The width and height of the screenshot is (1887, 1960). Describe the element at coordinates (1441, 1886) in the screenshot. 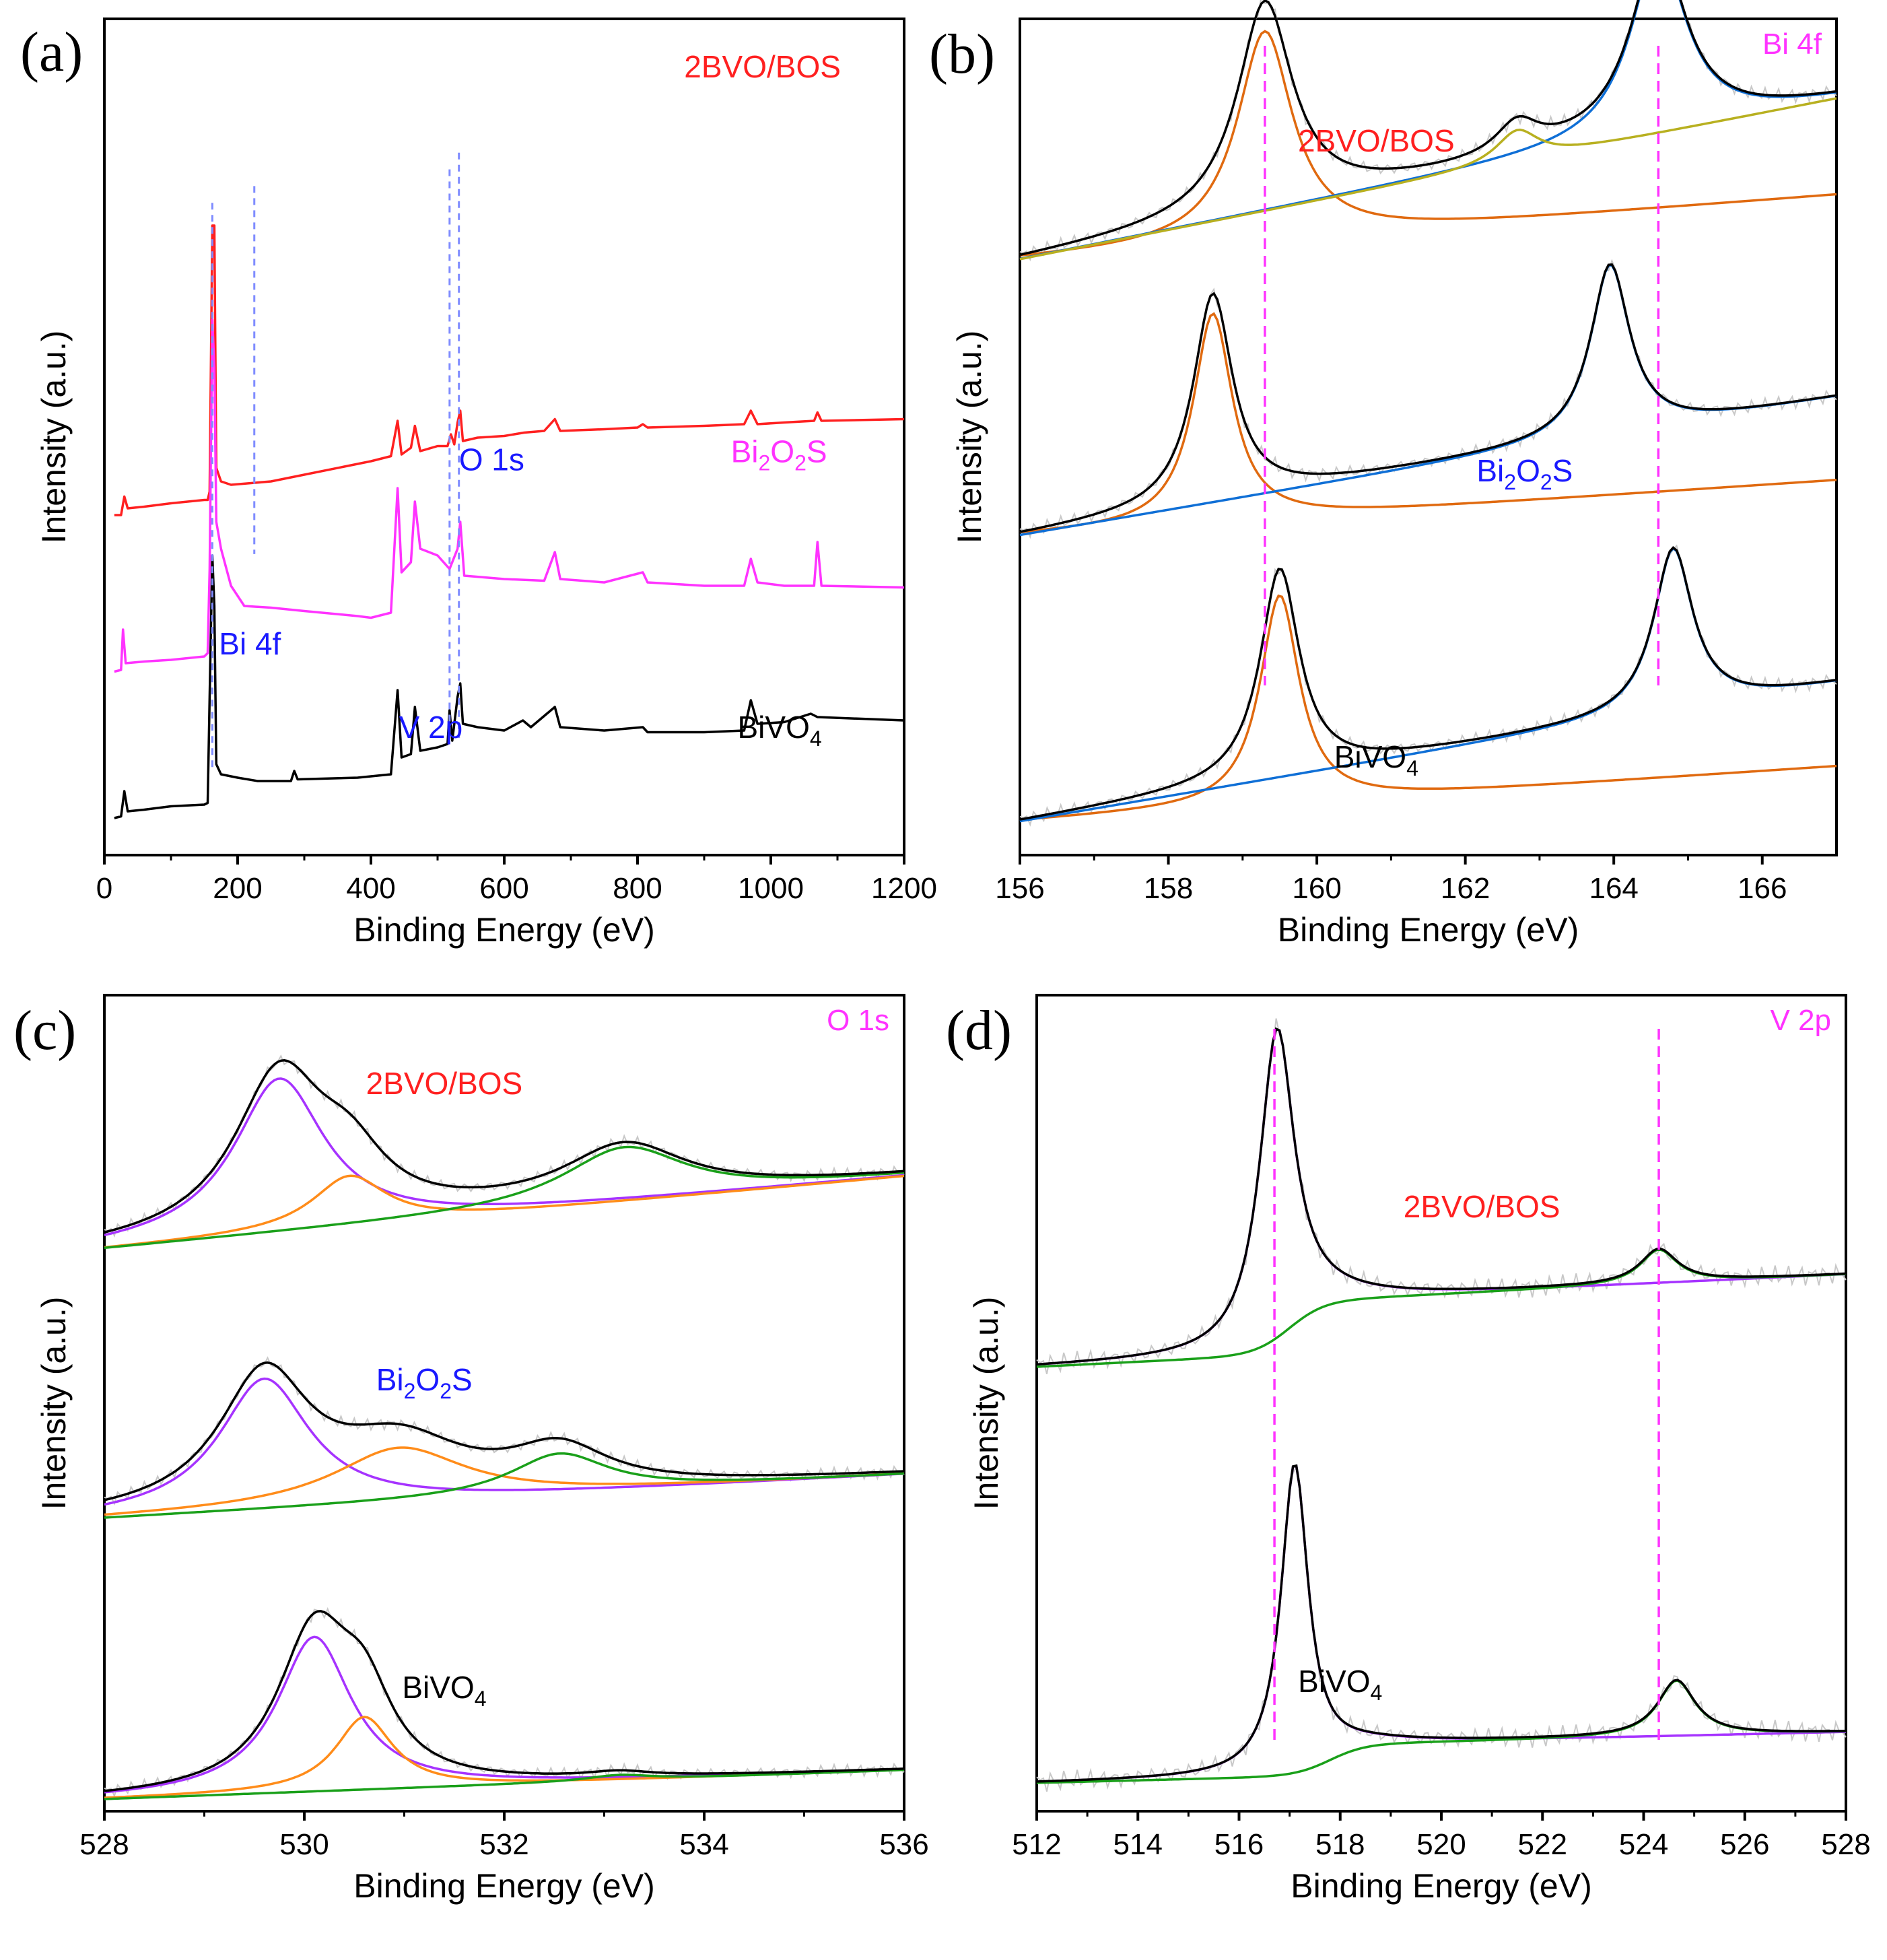

I see `panel-d-xlabel: Binding Energy (eV)` at that location.